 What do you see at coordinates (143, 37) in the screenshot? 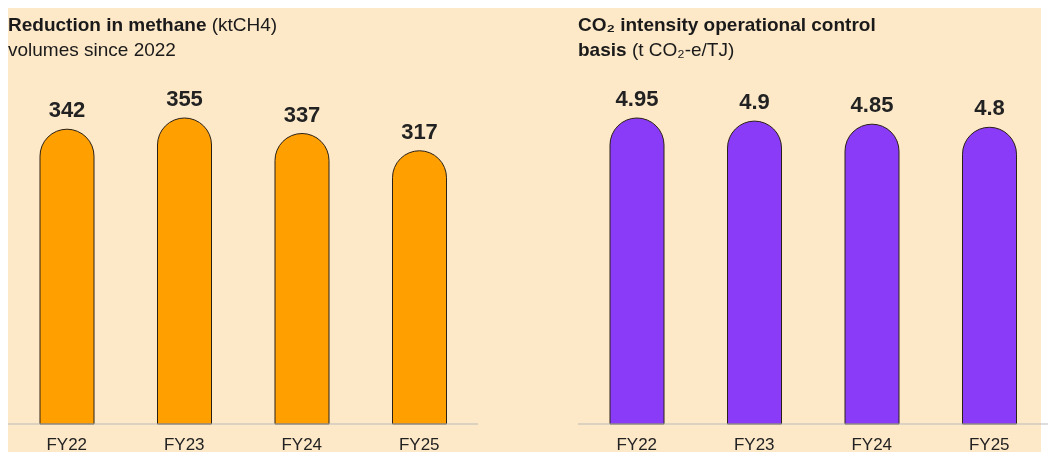
I see `chart-title: Reduction in methane (ktCH4) volumes since 2022` at bounding box center [143, 37].